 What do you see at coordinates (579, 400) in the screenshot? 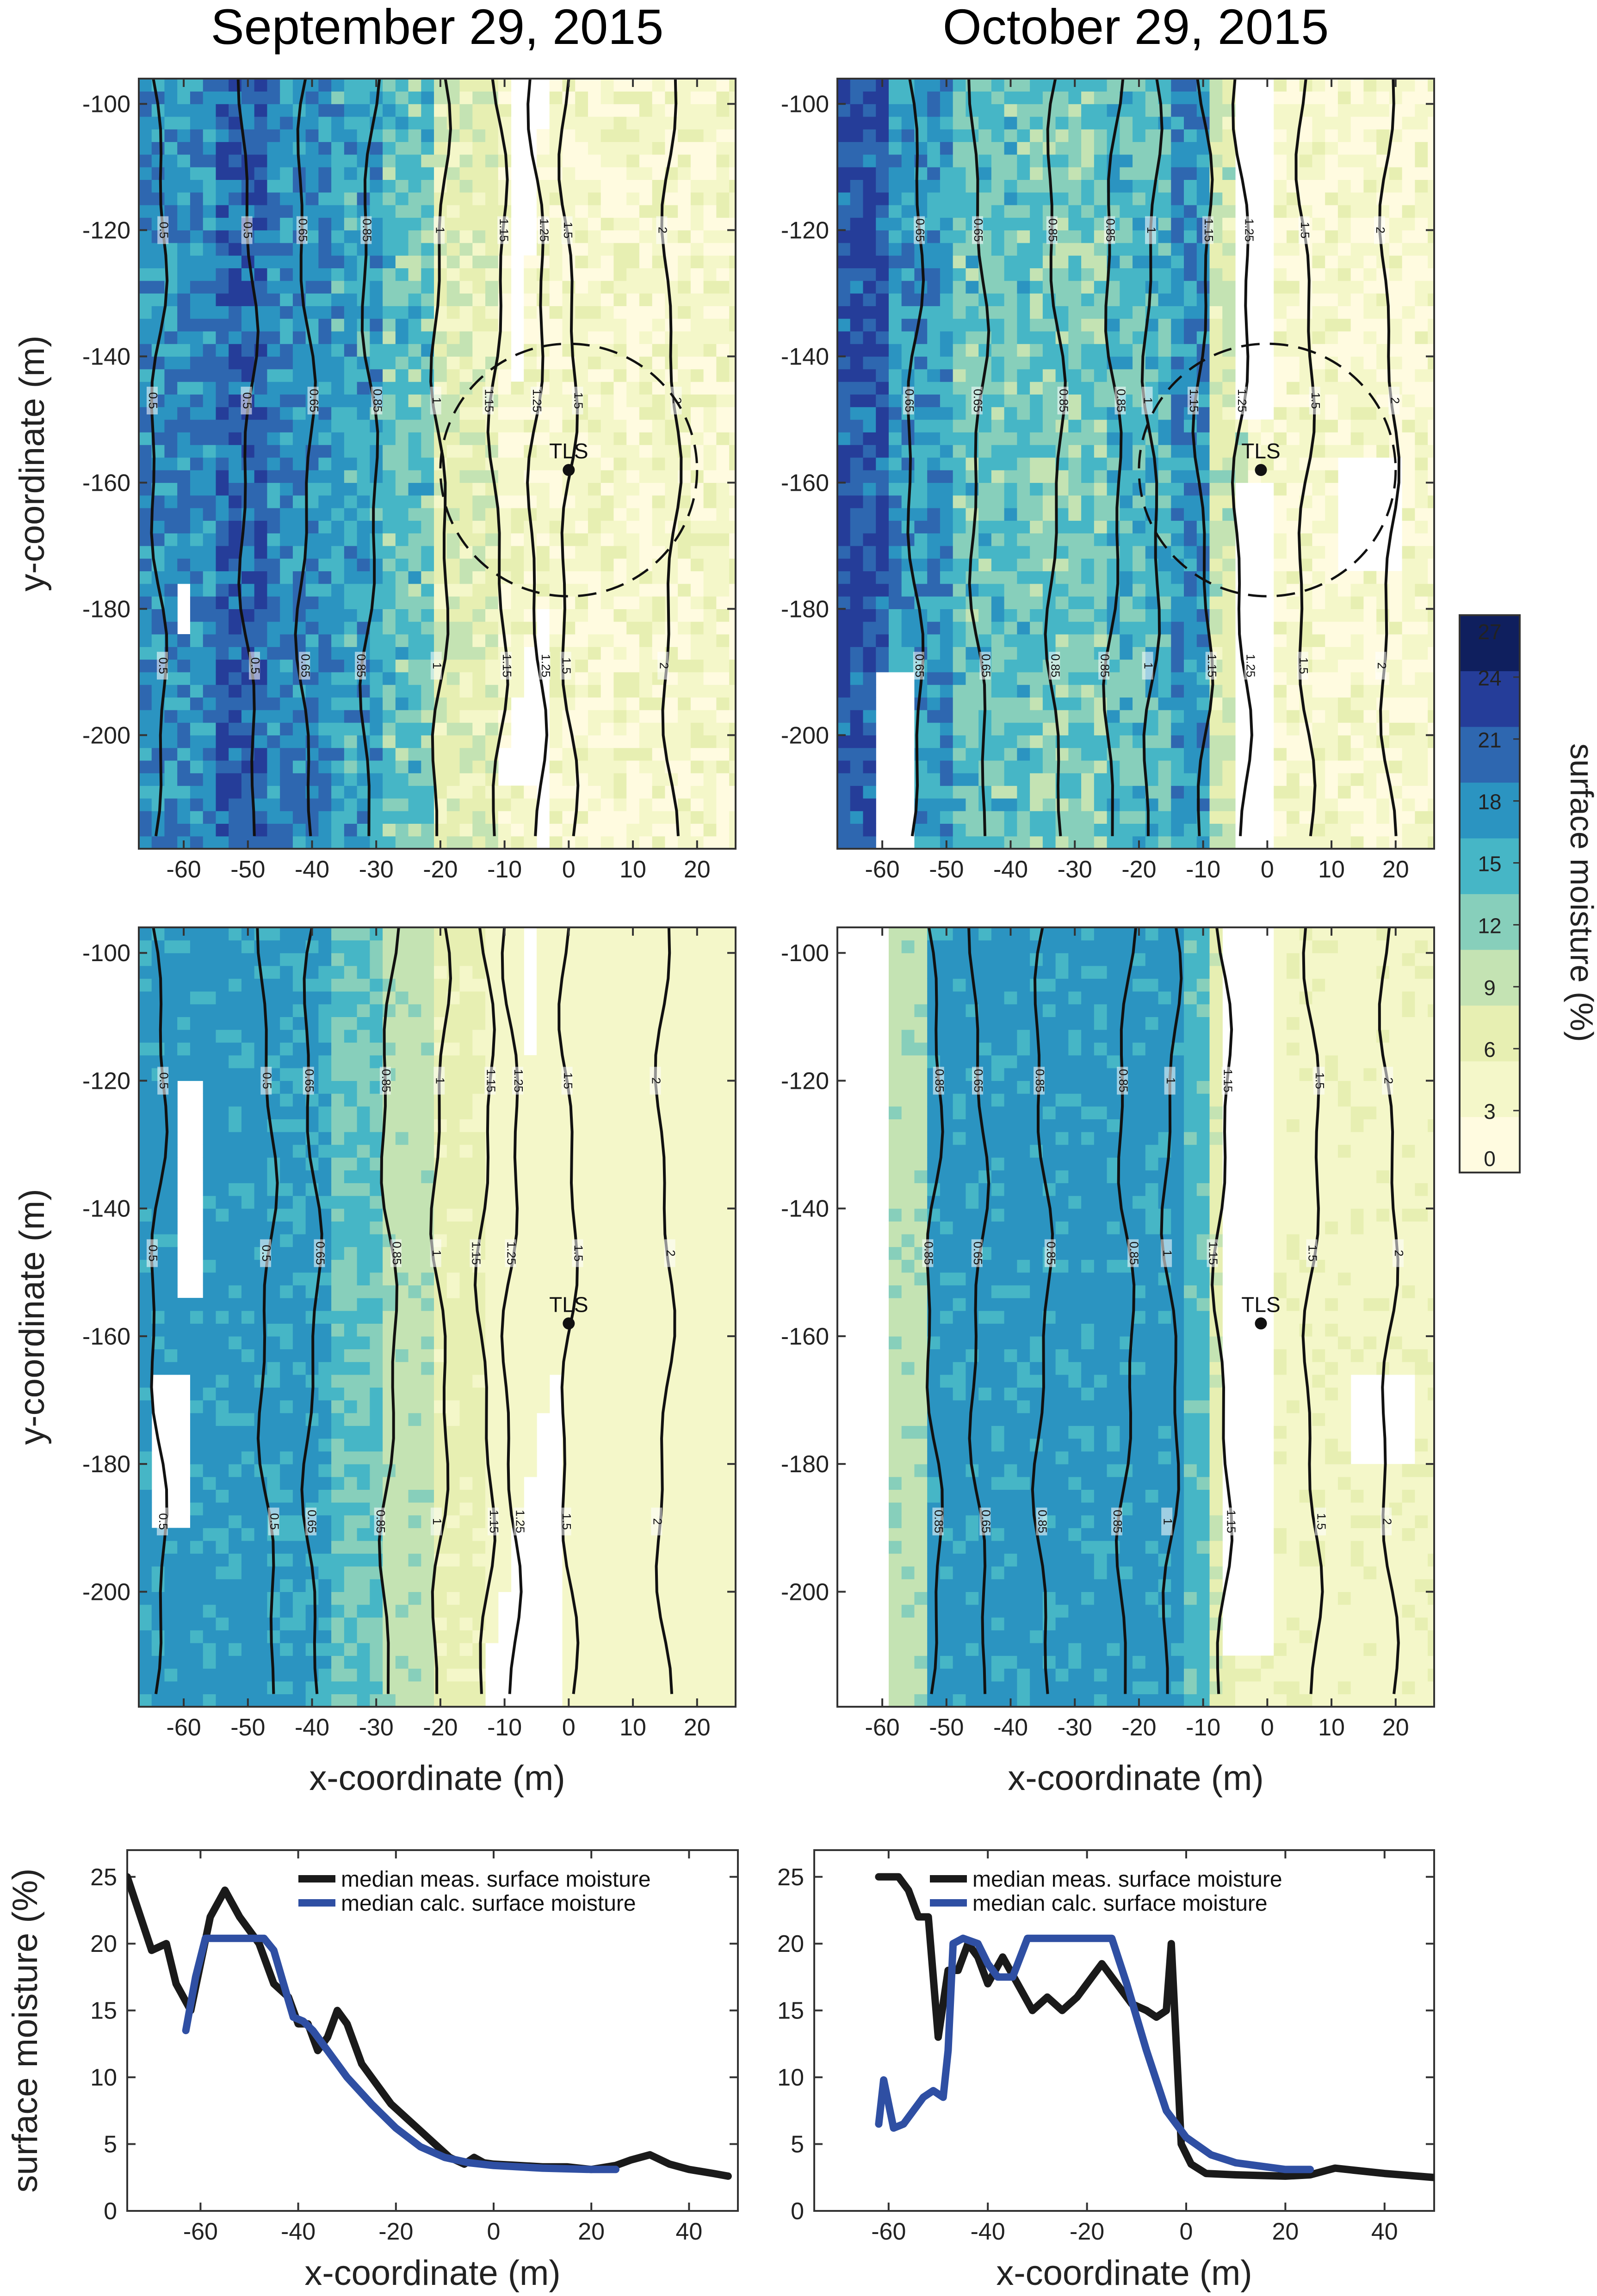
I see `contour-label: 1.5` at bounding box center [579, 400].